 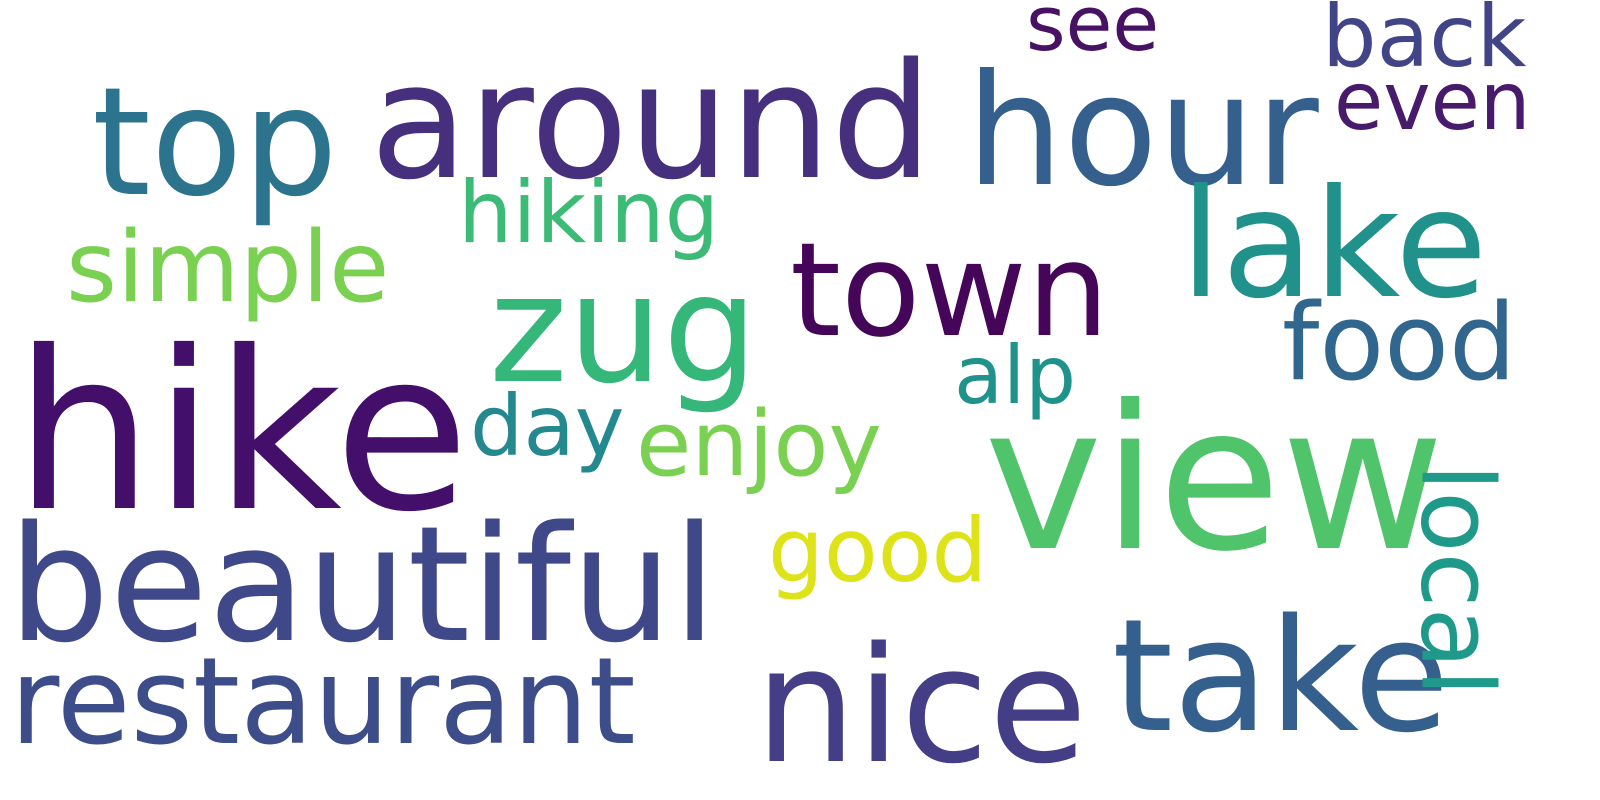 What do you see at coordinates (1142, 131) in the screenshot?
I see `word-hour: hour` at bounding box center [1142, 131].